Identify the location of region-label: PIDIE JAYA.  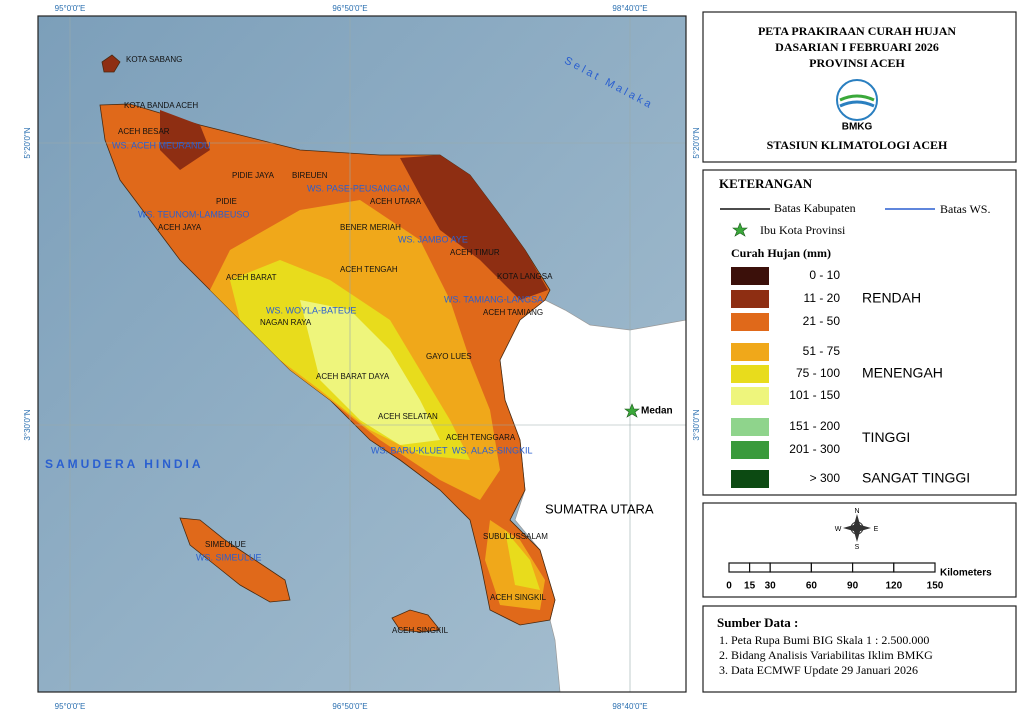
(253, 175).